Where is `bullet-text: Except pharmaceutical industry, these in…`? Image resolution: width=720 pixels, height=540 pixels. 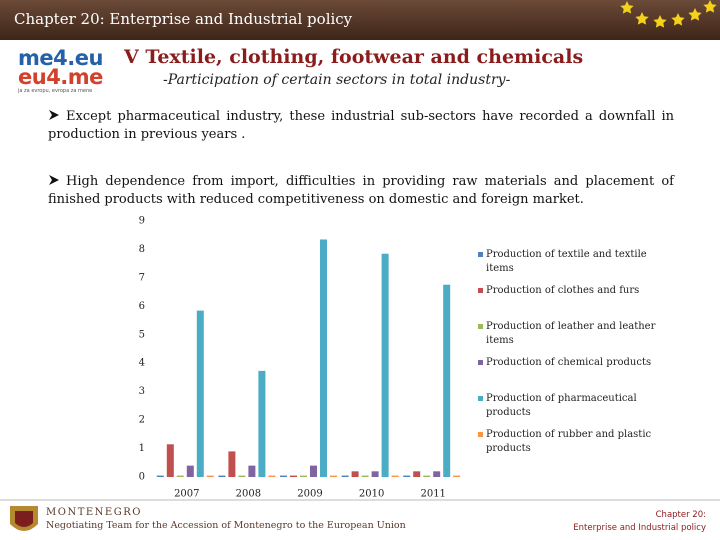
bullet-text: Except pharmaceutical industry, these in… is located at coordinates (361, 125).